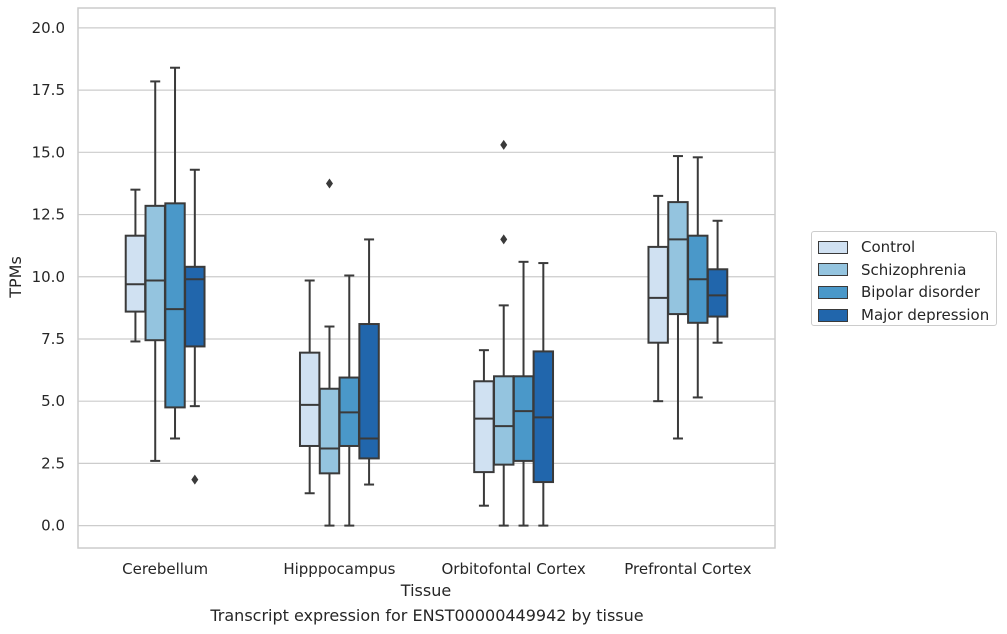 The image size is (1007, 634). I want to click on y-tick-label: 5.0, so click(53, 401).